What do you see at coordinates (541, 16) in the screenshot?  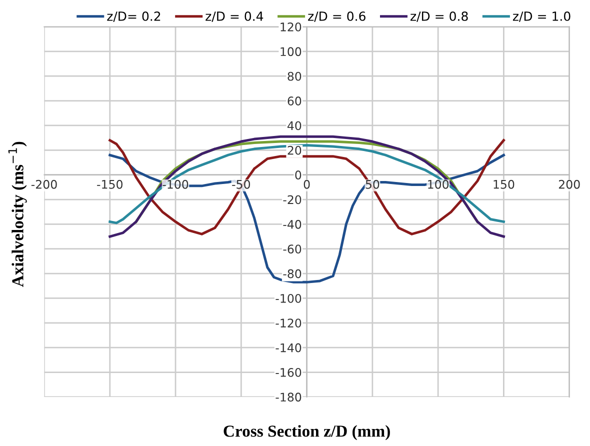 I see `legend-label: z/D = 1.0` at bounding box center [541, 16].